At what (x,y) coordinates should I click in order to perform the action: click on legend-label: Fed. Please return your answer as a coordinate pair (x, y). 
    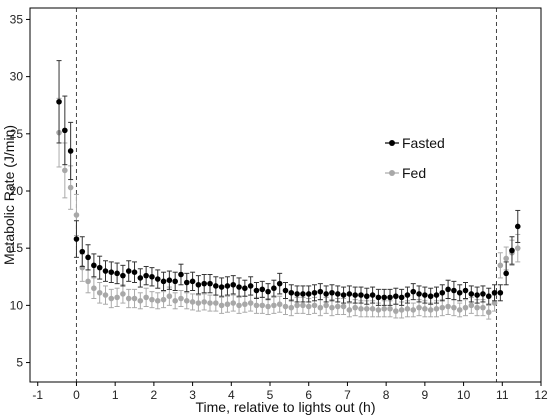
    Looking at the image, I should click on (414, 173).